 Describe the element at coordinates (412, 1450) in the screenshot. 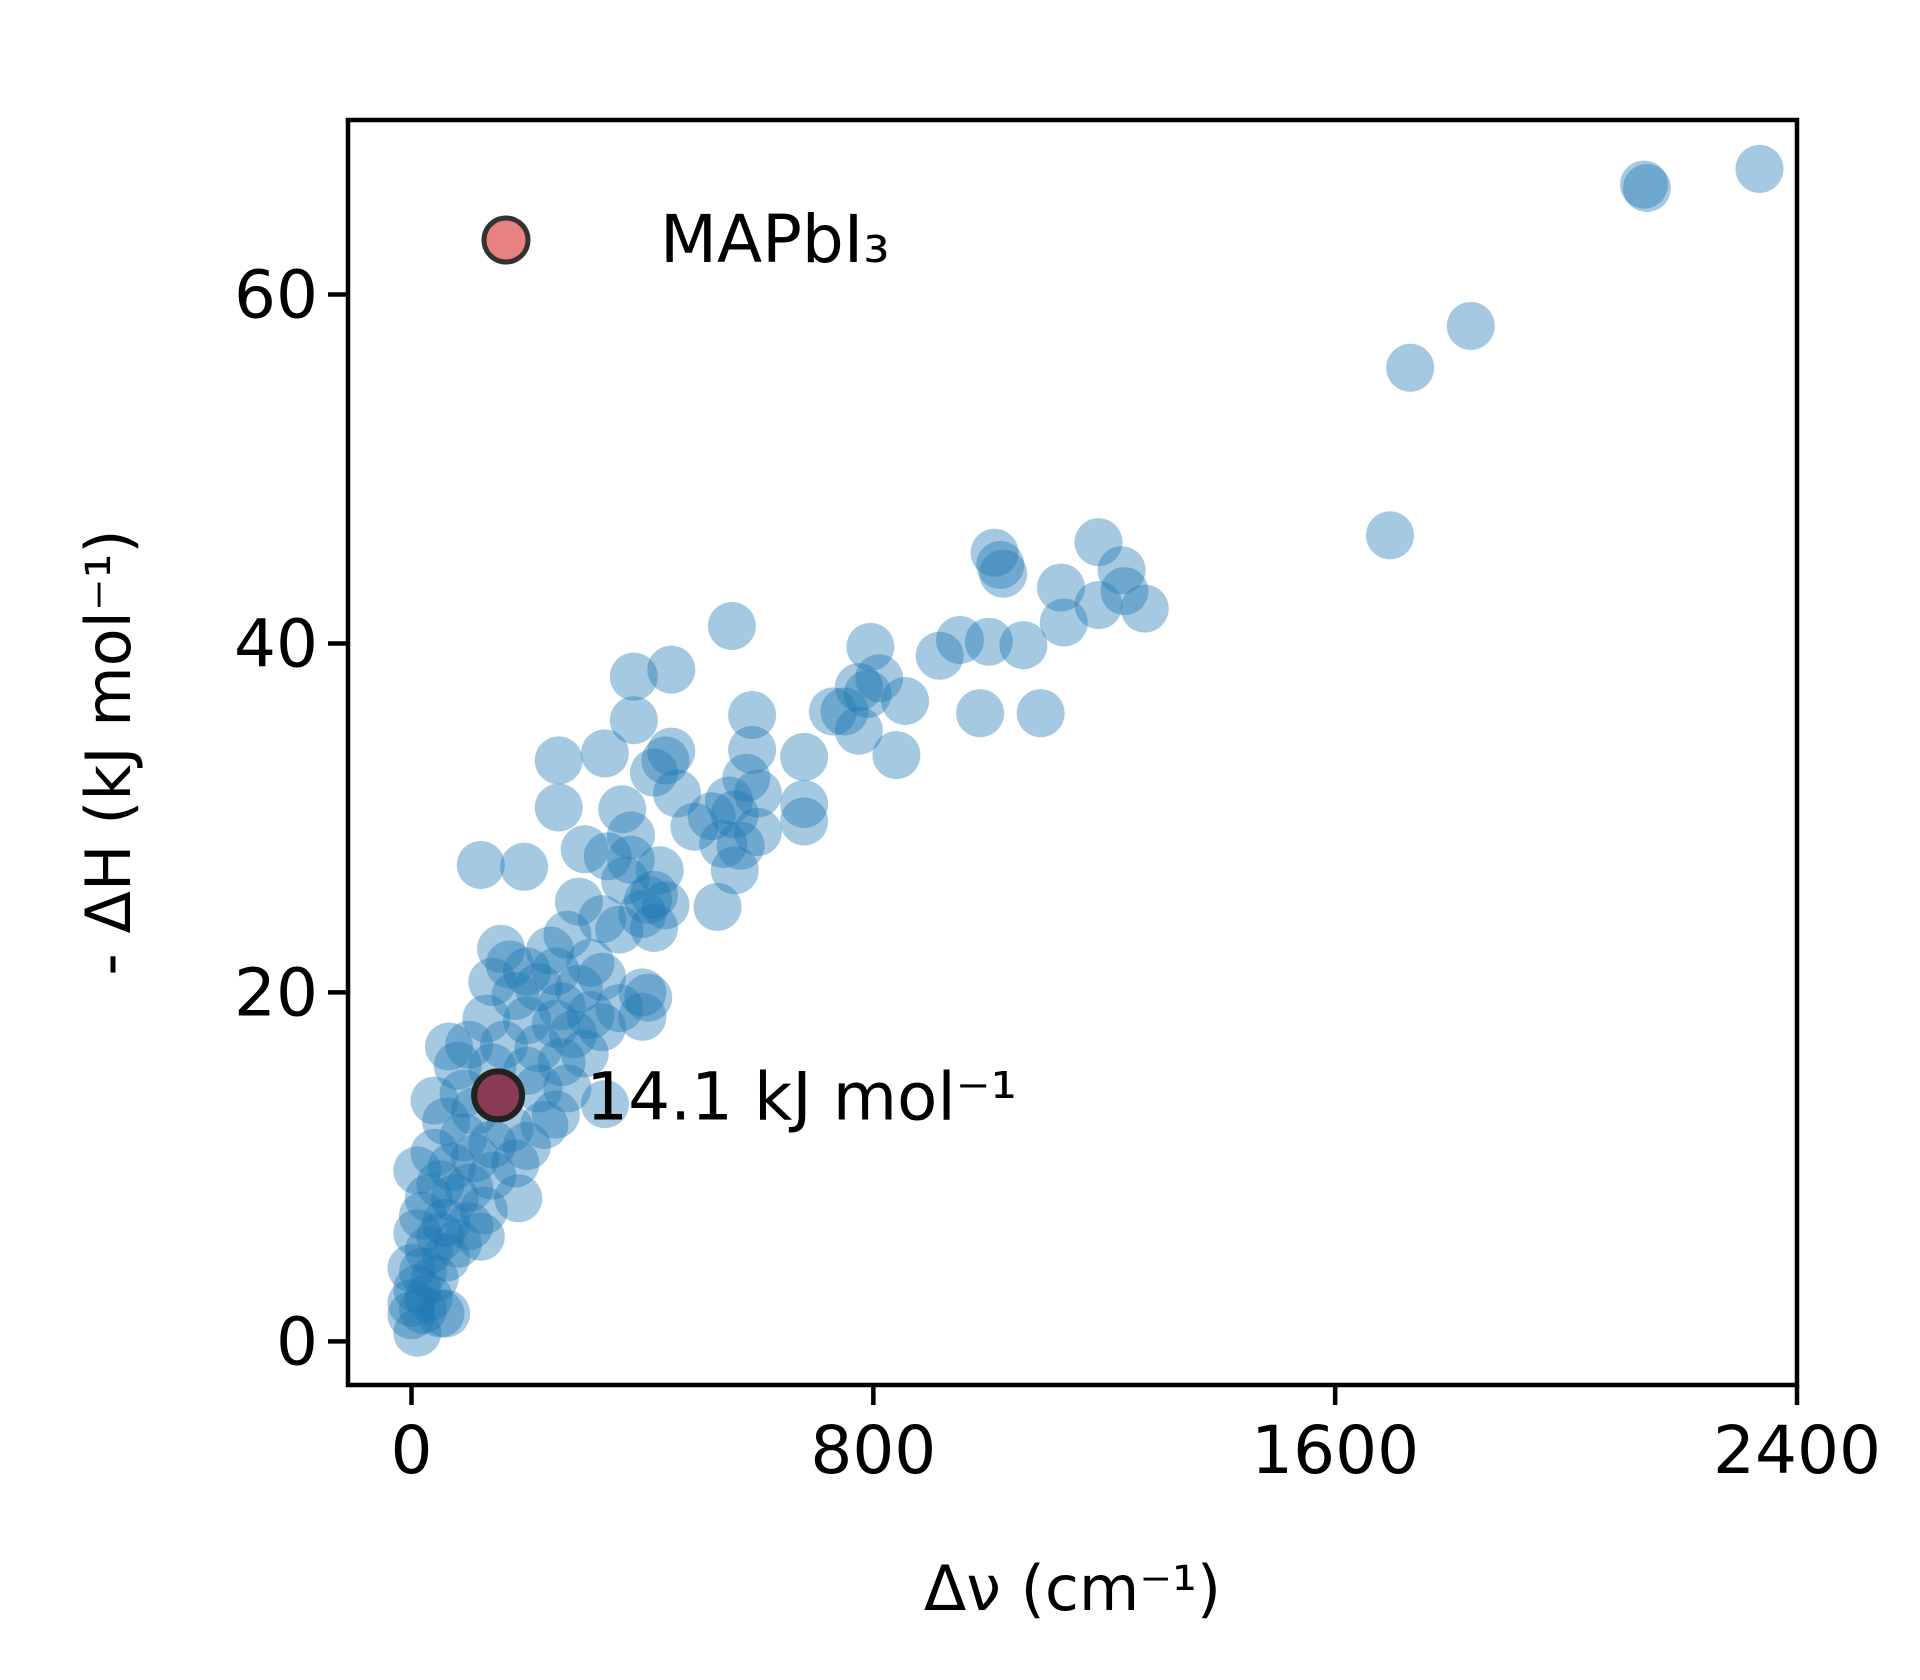

I see `x-tick-label: 0` at that location.